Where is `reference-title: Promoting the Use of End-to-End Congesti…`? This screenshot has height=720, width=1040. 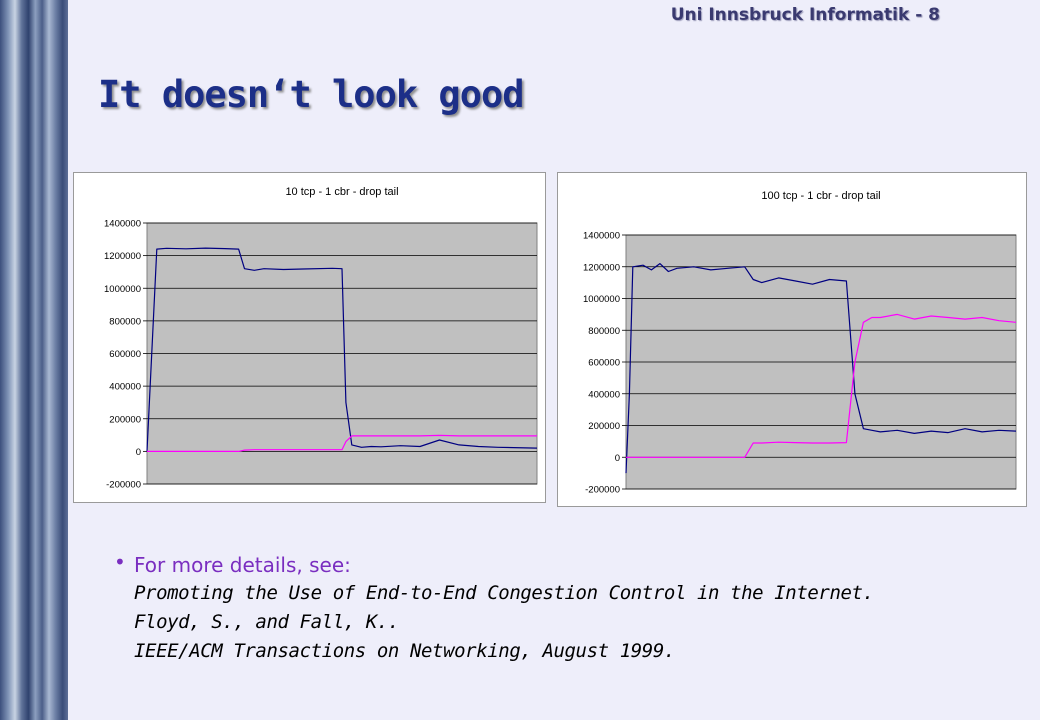 reference-title: Promoting the Use of End-to-End Congesti… is located at coordinates (504, 593).